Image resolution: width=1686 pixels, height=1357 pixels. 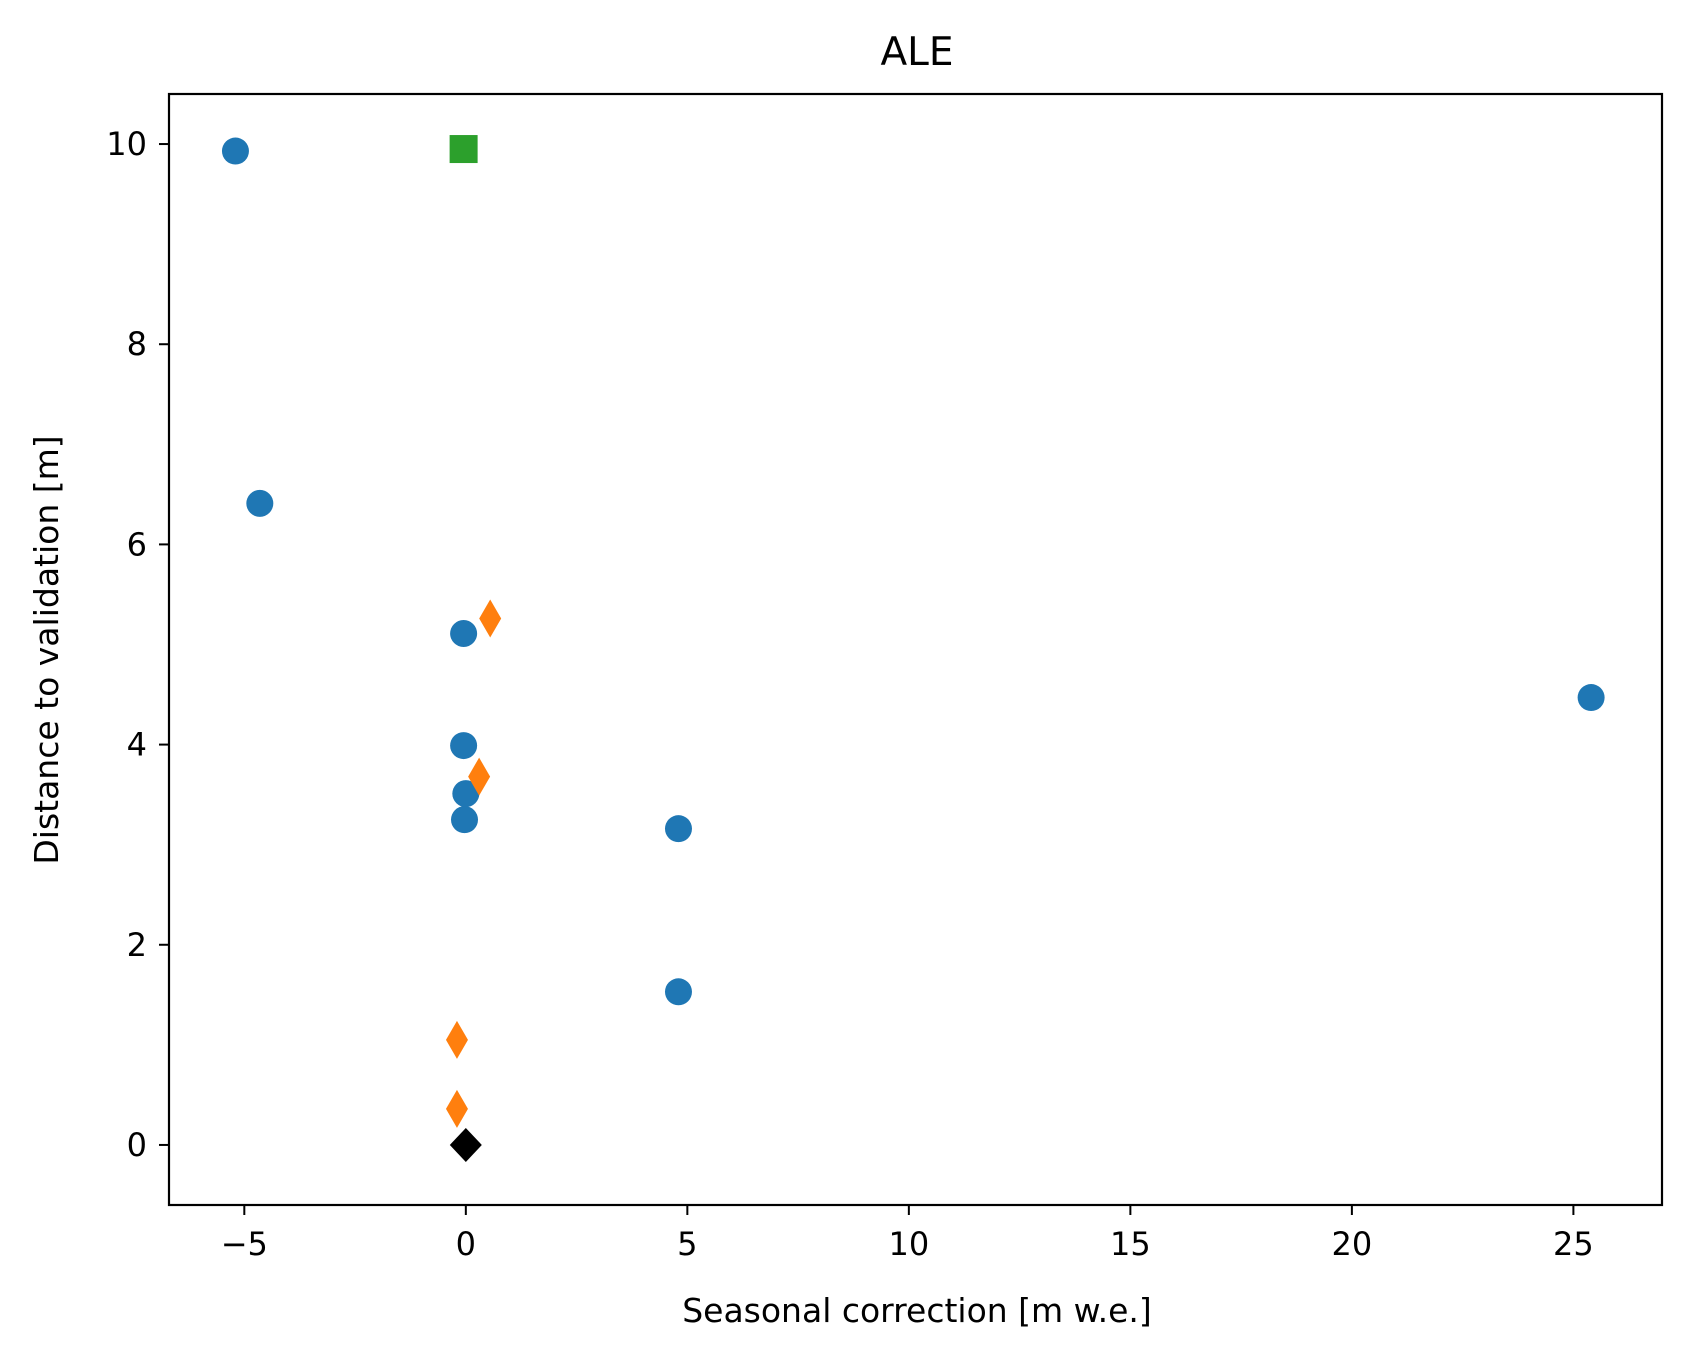 What do you see at coordinates (917, 1310) in the screenshot?
I see `x-axis-label: Seasonal correction [m w.e.]` at bounding box center [917, 1310].